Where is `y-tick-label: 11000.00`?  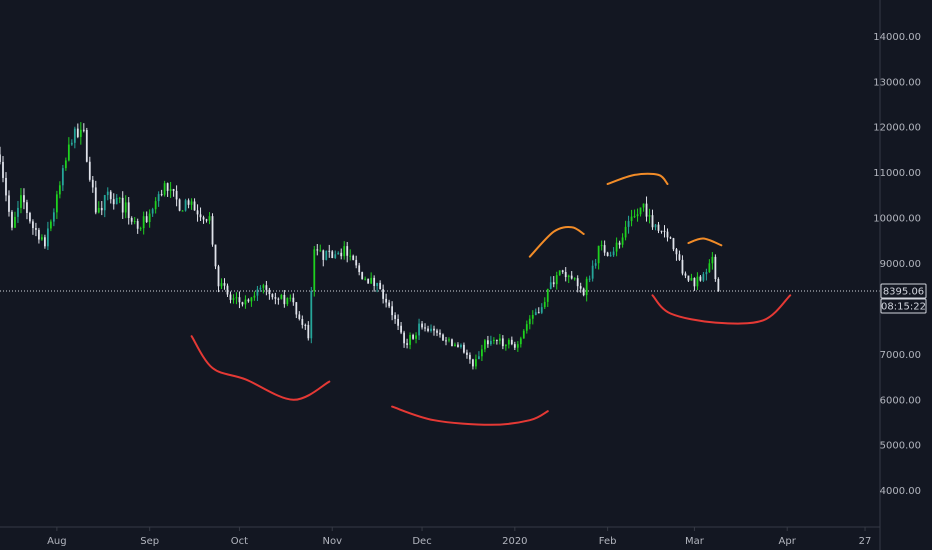 y-tick-label: 11000.00 is located at coordinates (897, 173).